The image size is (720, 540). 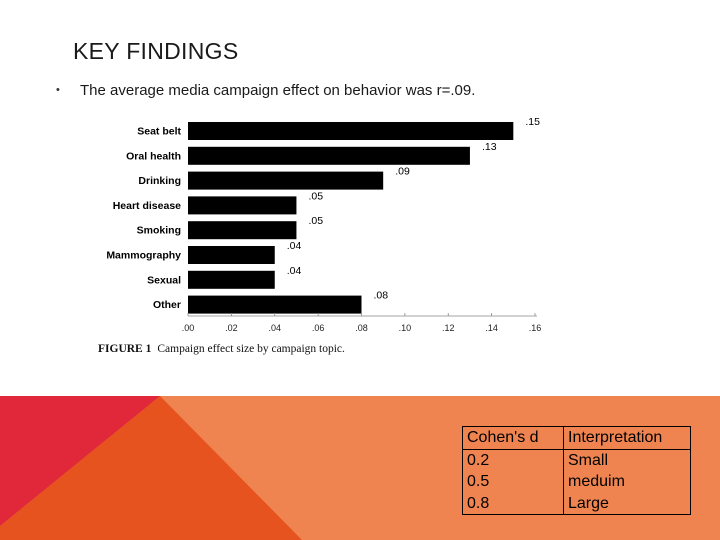 I want to click on data-label: .13, so click(x=489, y=147).